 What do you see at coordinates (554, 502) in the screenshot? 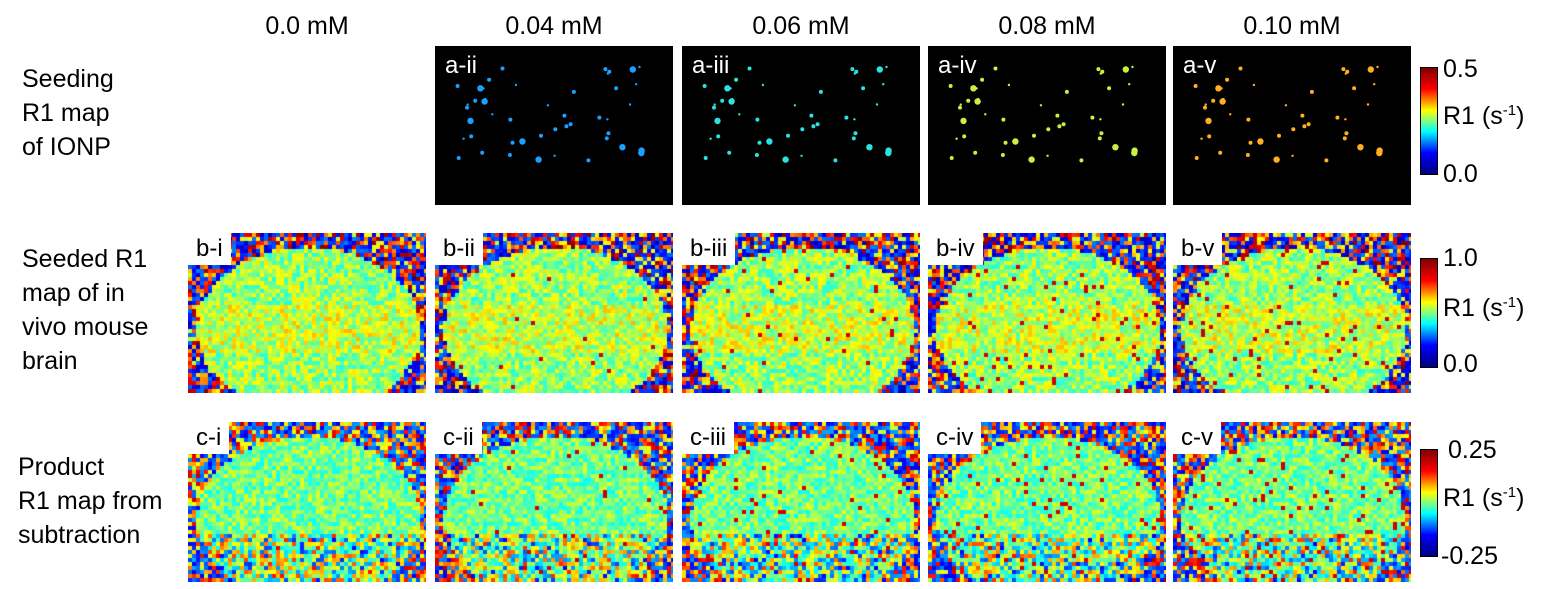
I see `panel-c-ii: c-ii` at bounding box center [554, 502].